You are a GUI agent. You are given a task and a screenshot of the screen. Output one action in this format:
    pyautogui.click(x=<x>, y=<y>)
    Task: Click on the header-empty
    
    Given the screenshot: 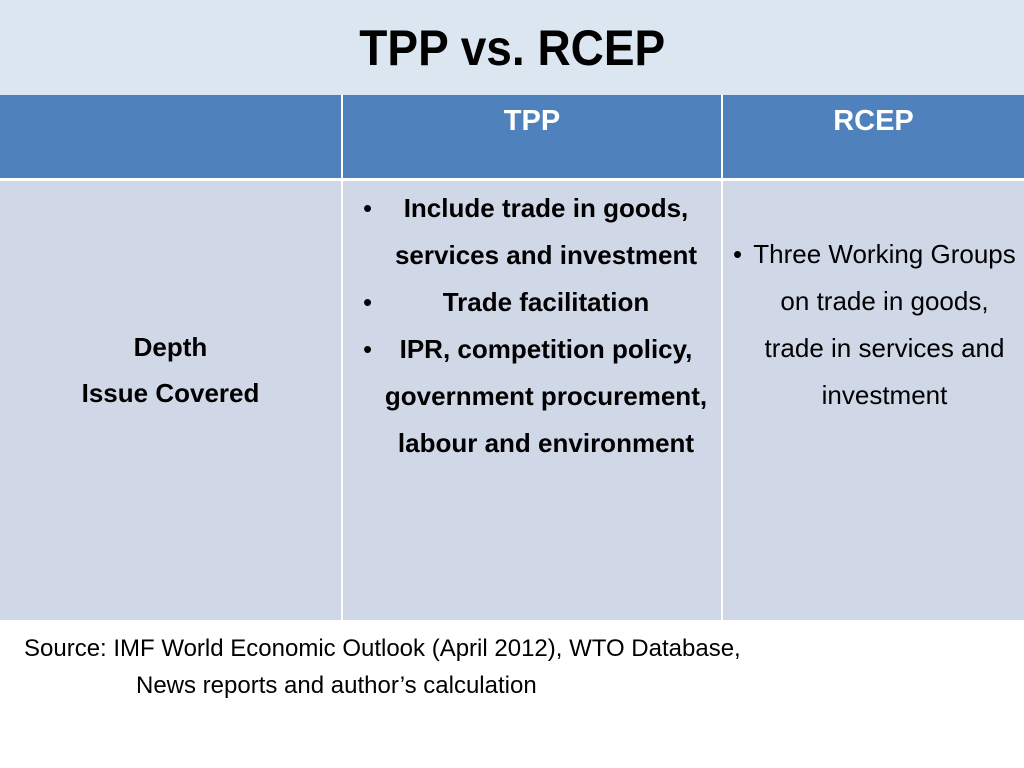 What is the action you would take?
    pyautogui.click(x=171, y=138)
    